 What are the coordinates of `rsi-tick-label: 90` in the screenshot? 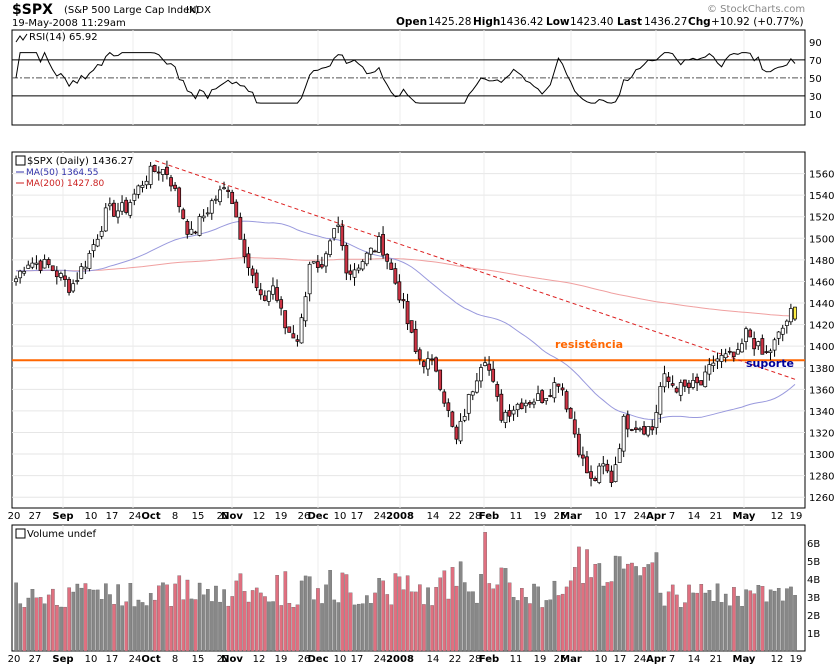 It's located at (815, 43).